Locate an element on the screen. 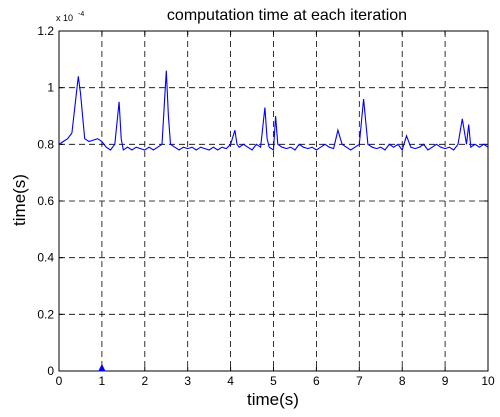  x-tick-label: 2 is located at coordinates (144, 381).